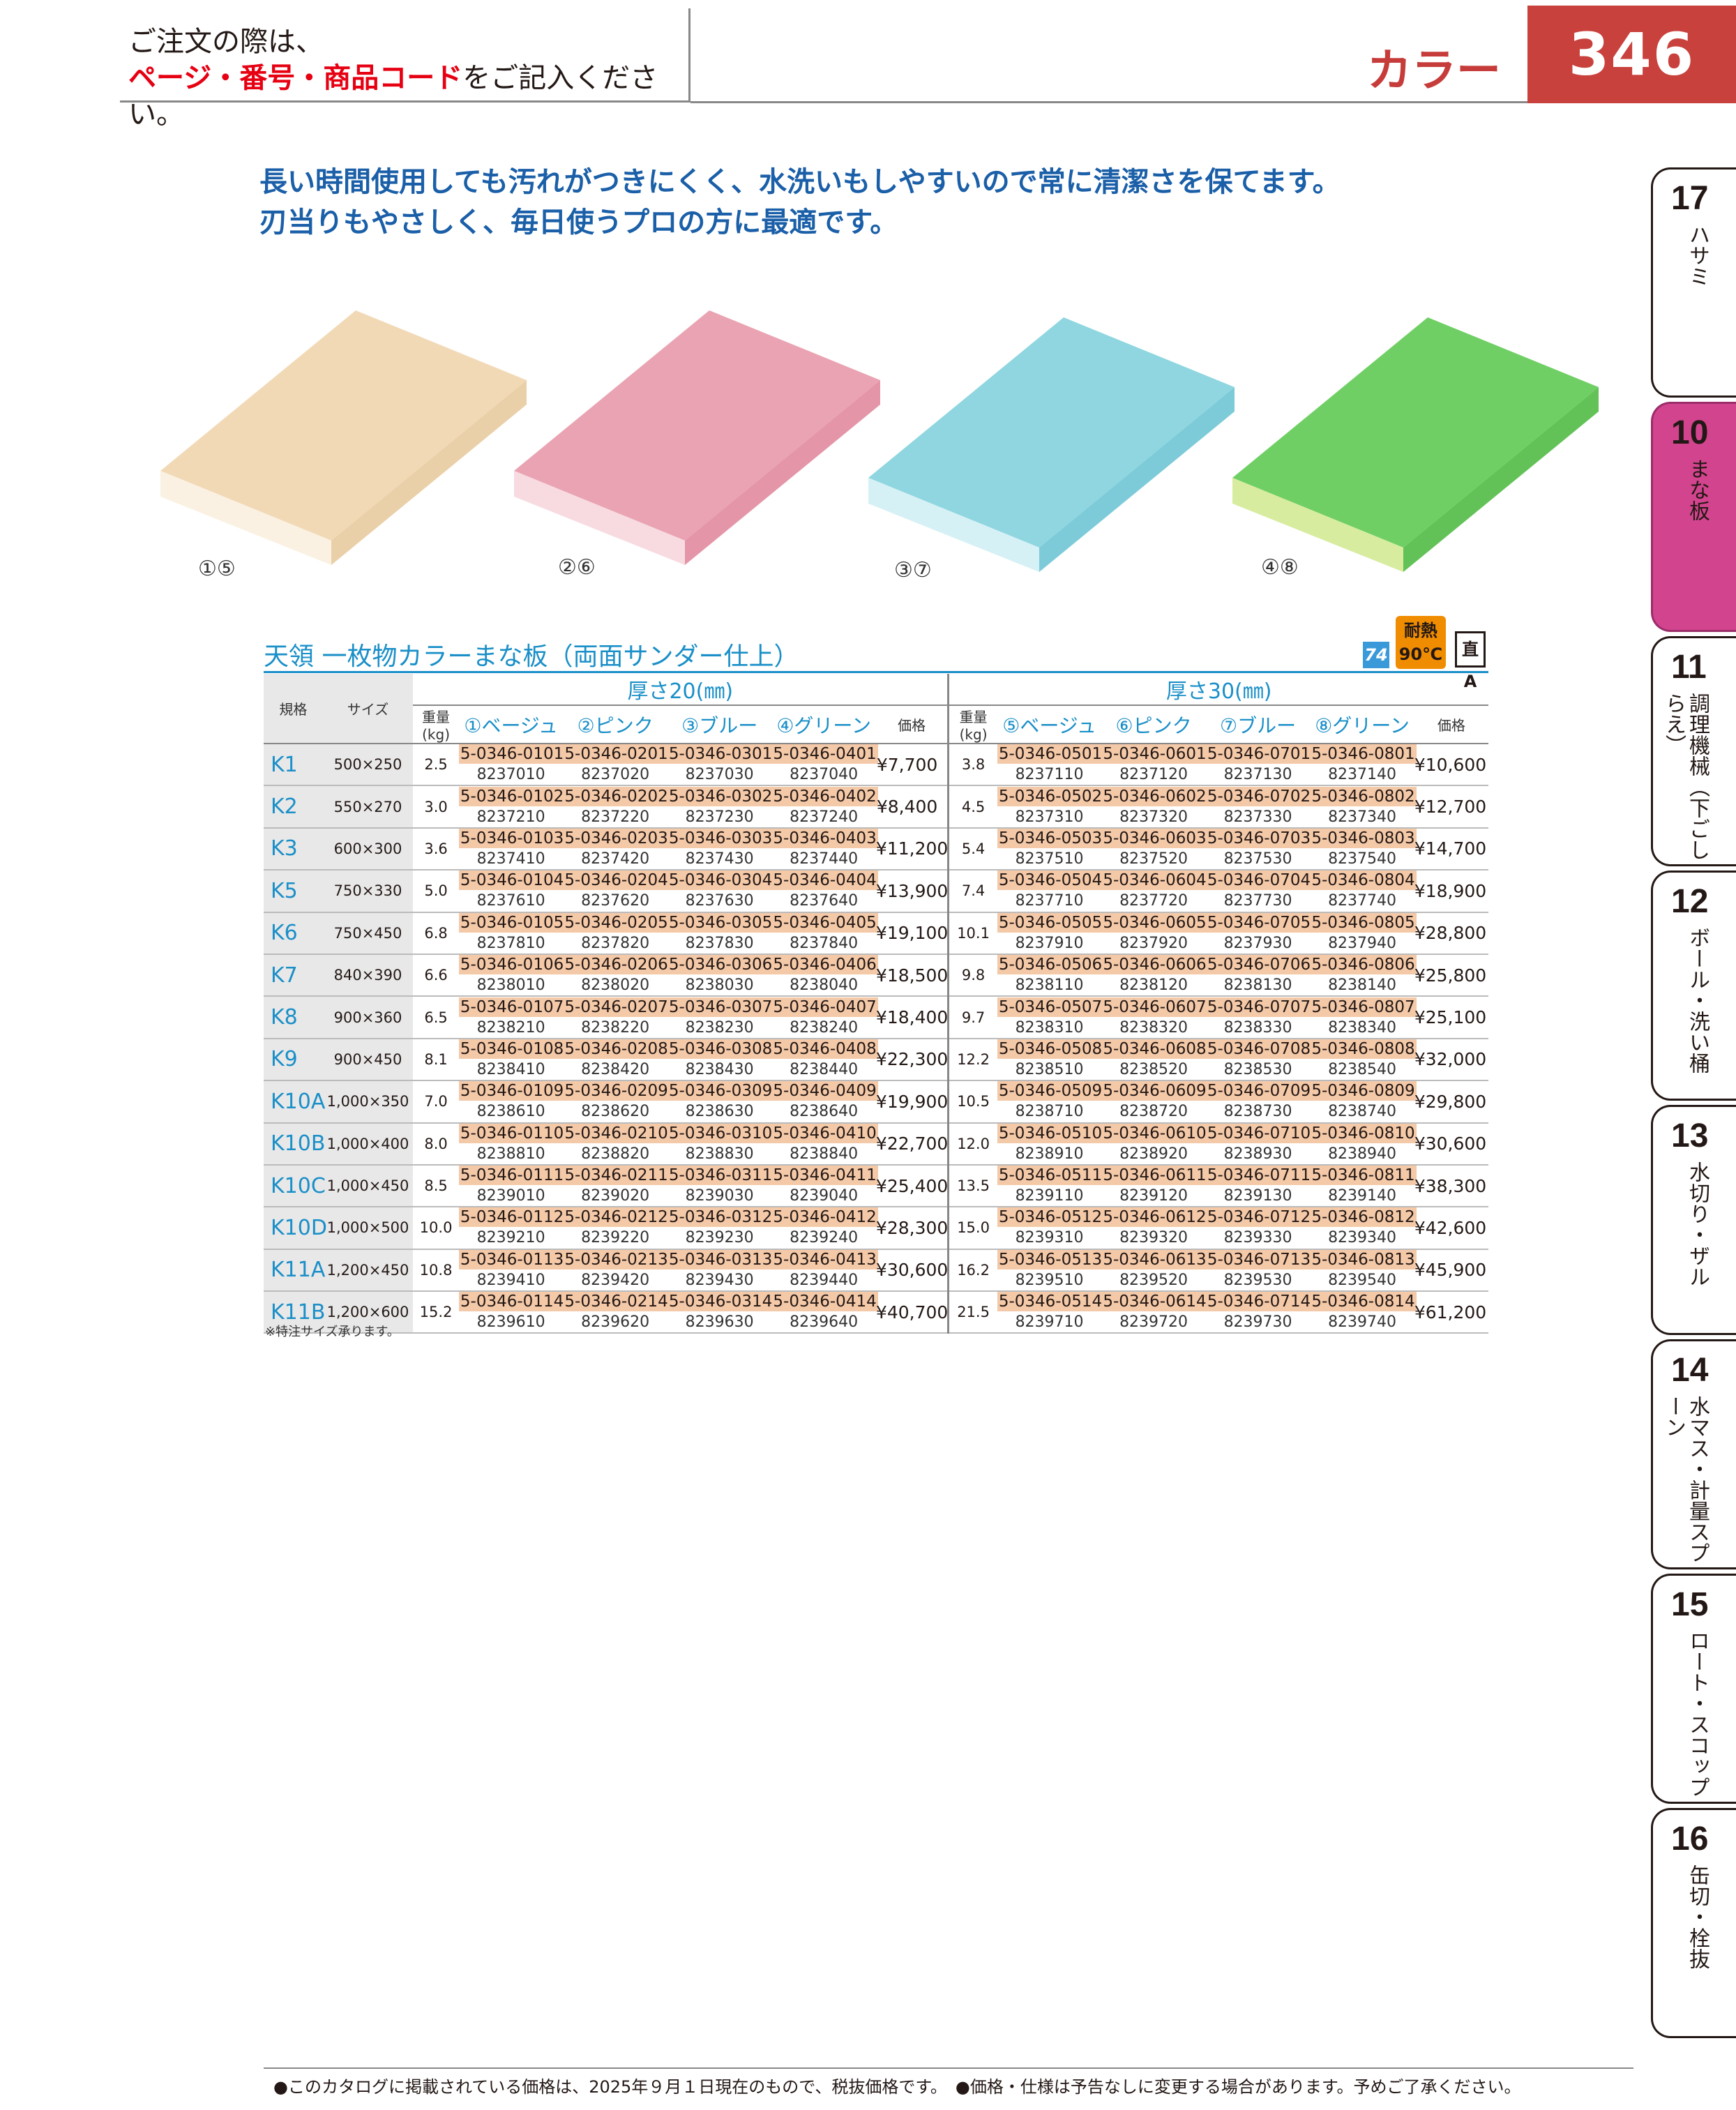 The width and height of the screenshot is (1736, 2110). What do you see at coordinates (1362, 943) in the screenshot?
I see `jan-code: 8237940` at bounding box center [1362, 943].